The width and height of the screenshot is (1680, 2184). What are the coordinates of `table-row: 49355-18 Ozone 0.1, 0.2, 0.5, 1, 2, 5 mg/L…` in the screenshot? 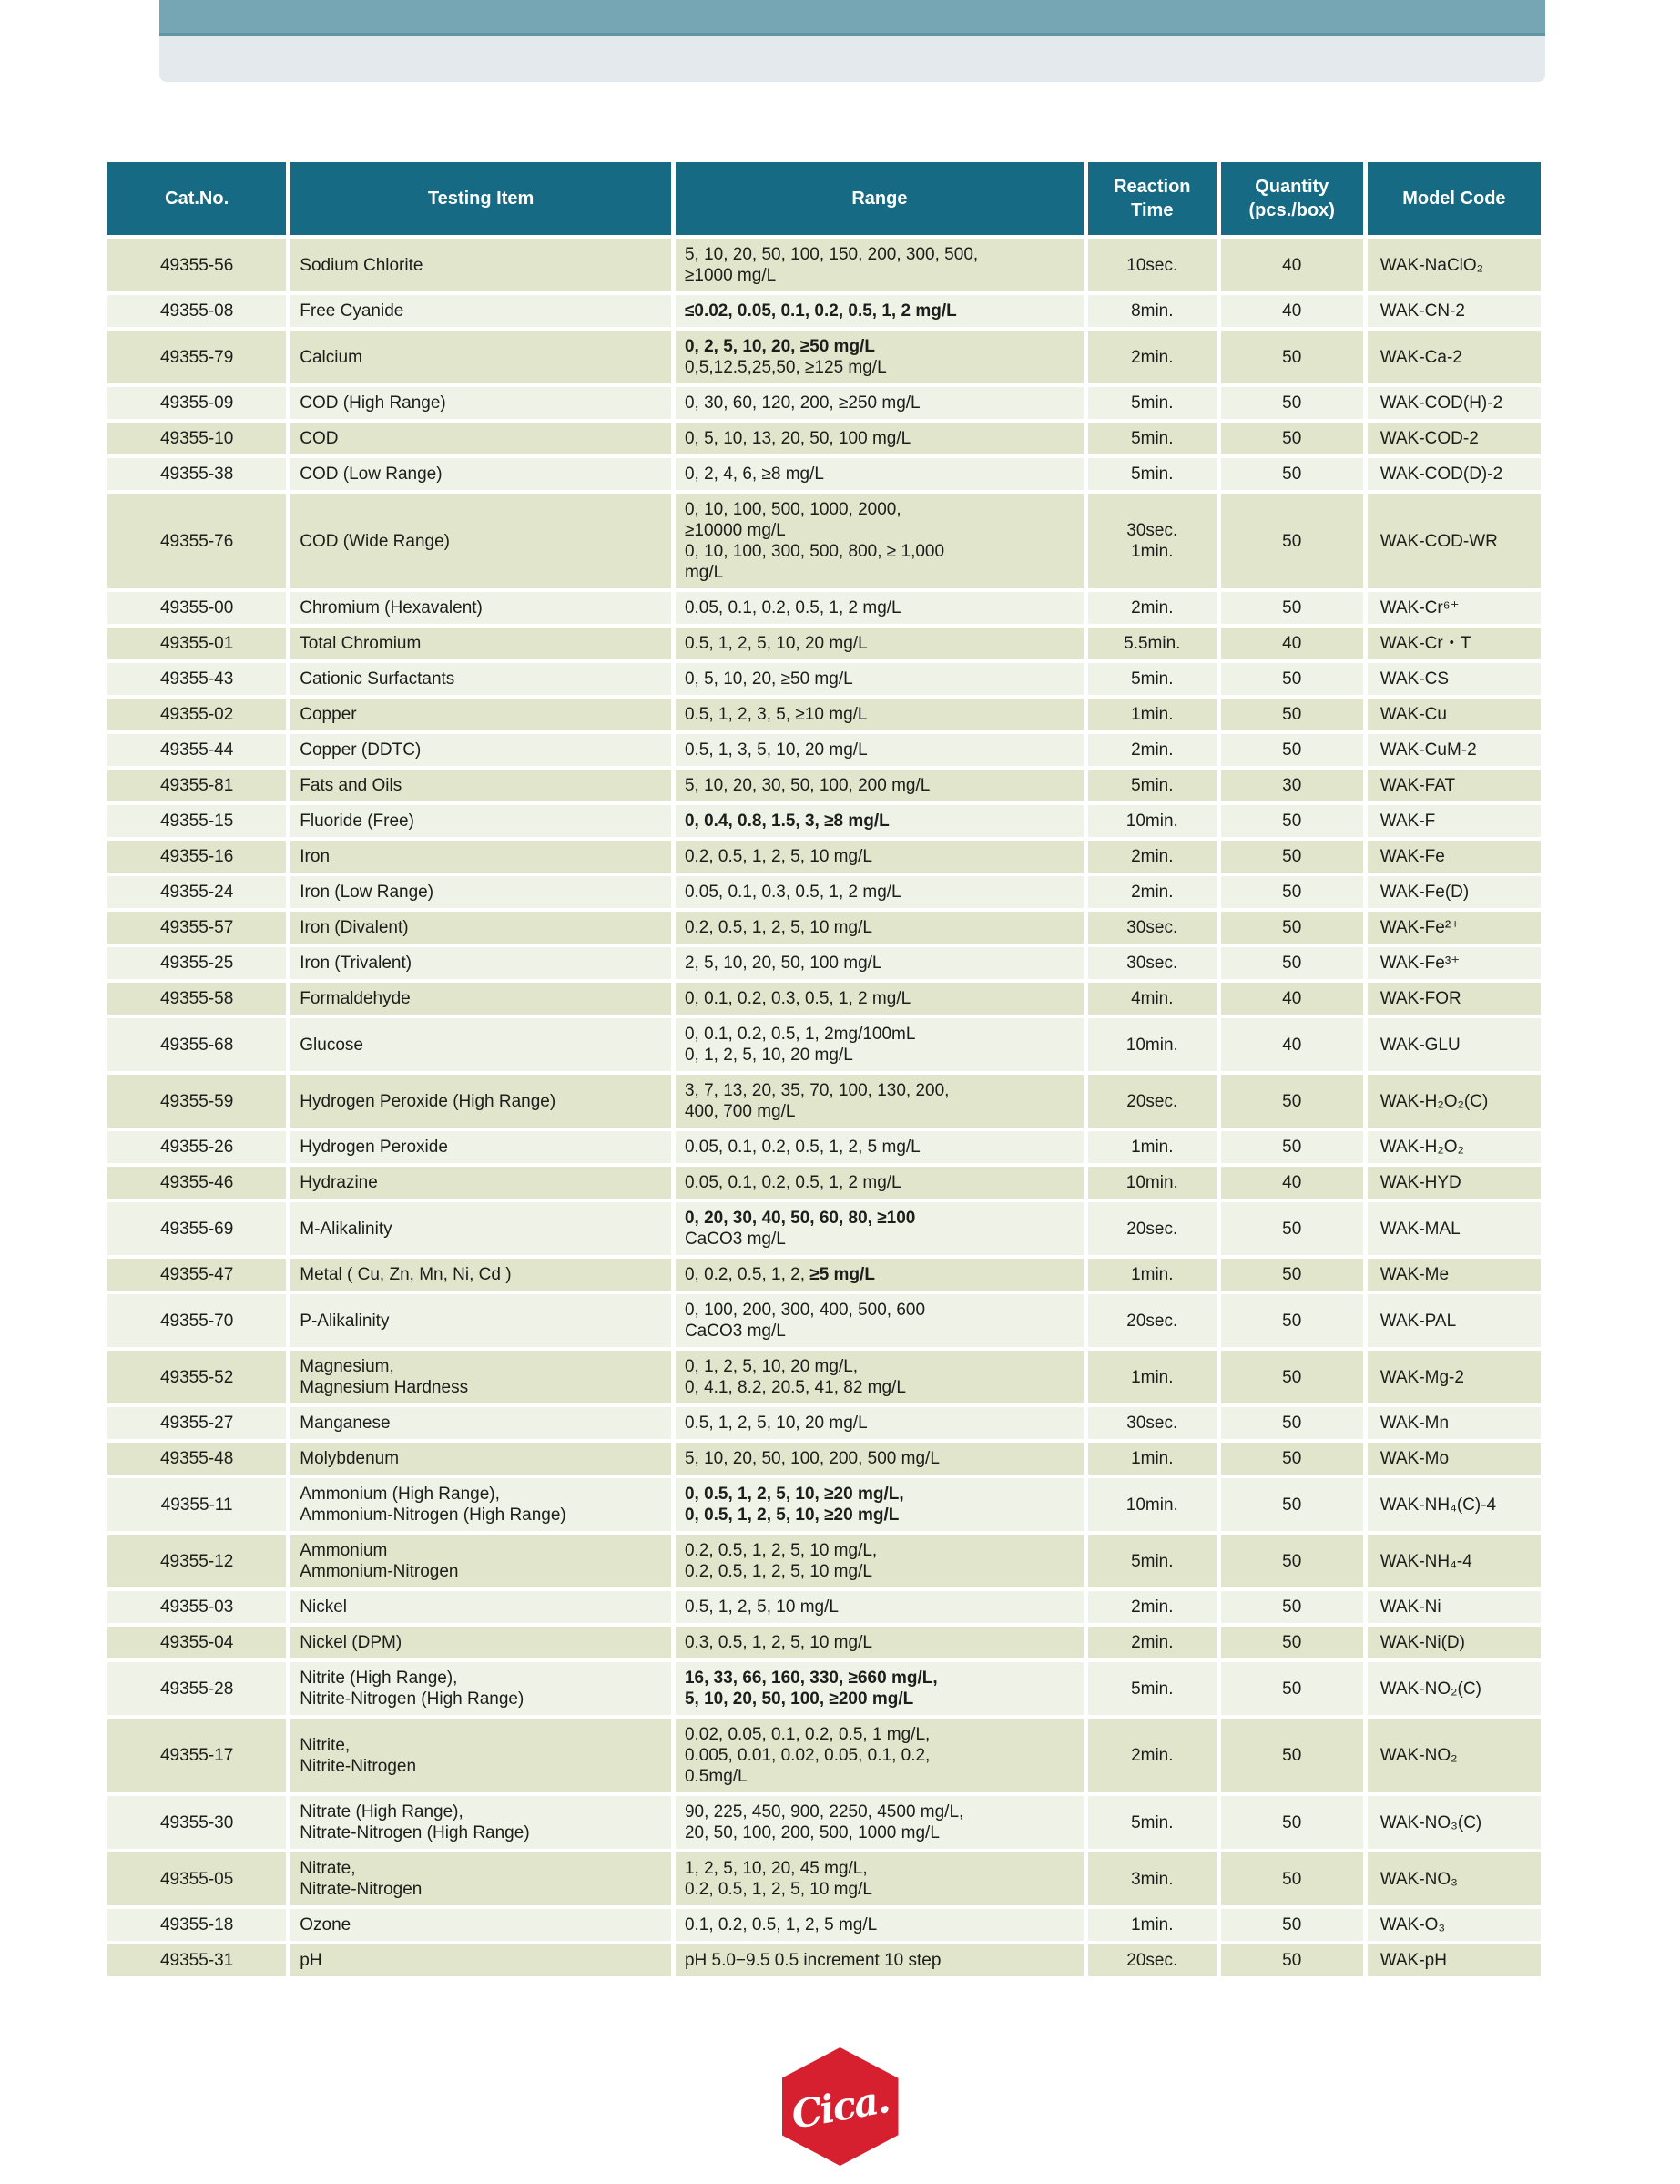 It's located at (824, 1925).